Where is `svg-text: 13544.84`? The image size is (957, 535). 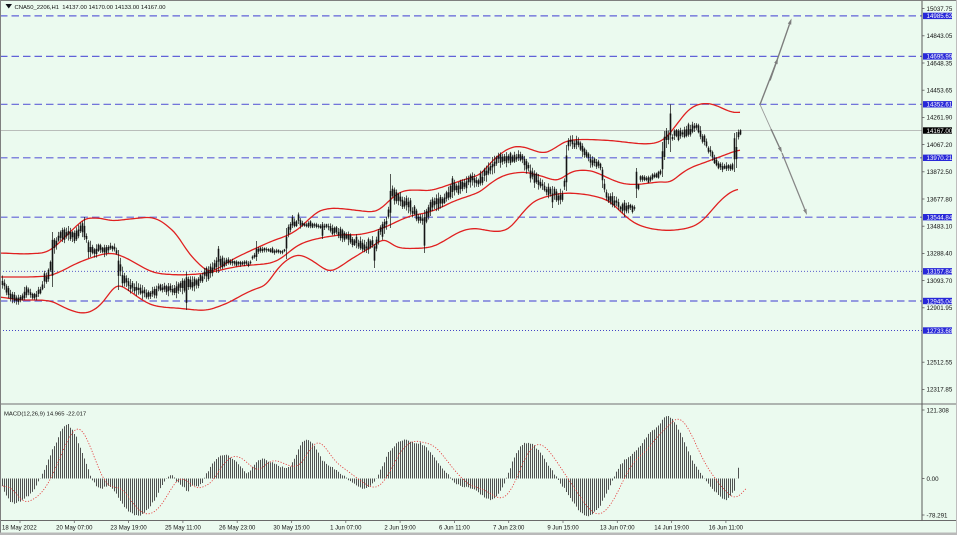 svg-text: 13544.84 is located at coordinates (940, 218).